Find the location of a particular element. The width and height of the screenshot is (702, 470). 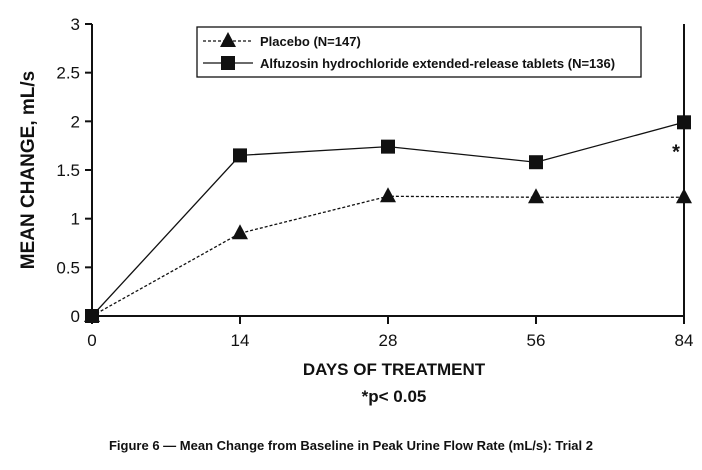

x-tick-label: 14 is located at coordinates (240, 340).